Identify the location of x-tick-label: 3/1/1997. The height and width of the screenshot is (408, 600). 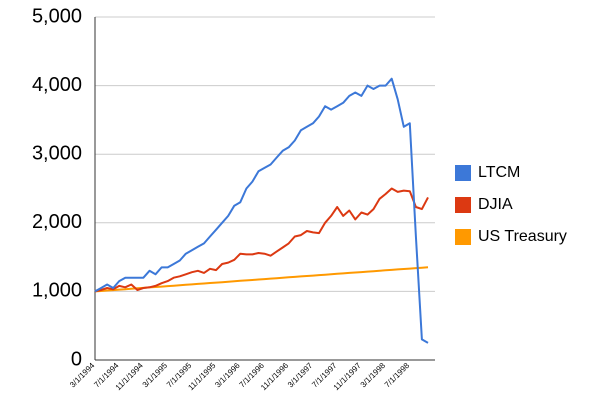
(300, 375).